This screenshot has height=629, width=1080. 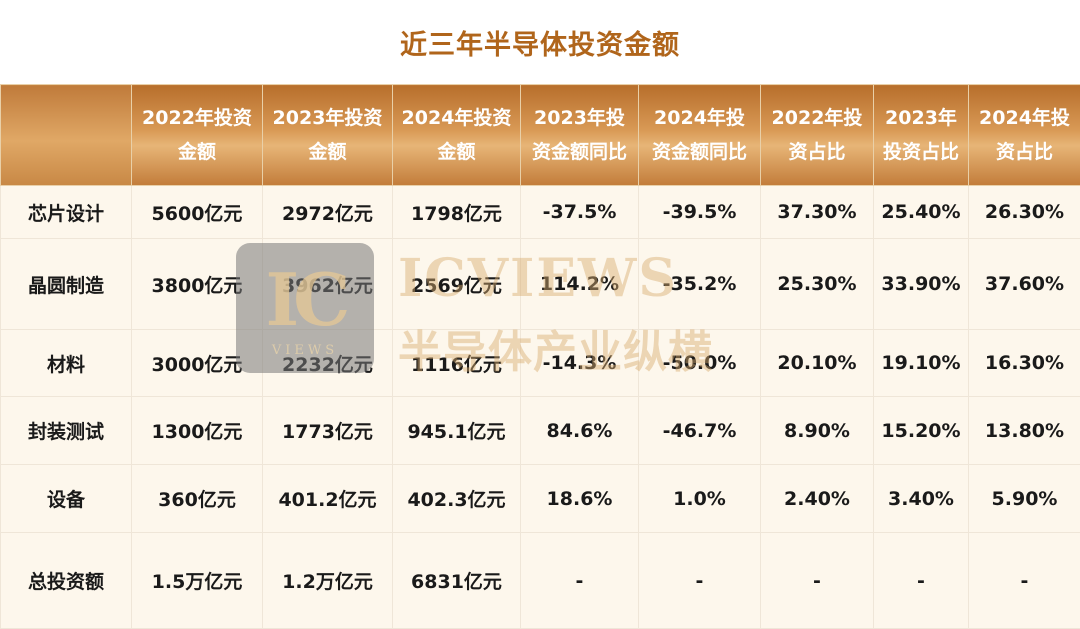 I want to click on table-cell: -35.2%, so click(x=700, y=284).